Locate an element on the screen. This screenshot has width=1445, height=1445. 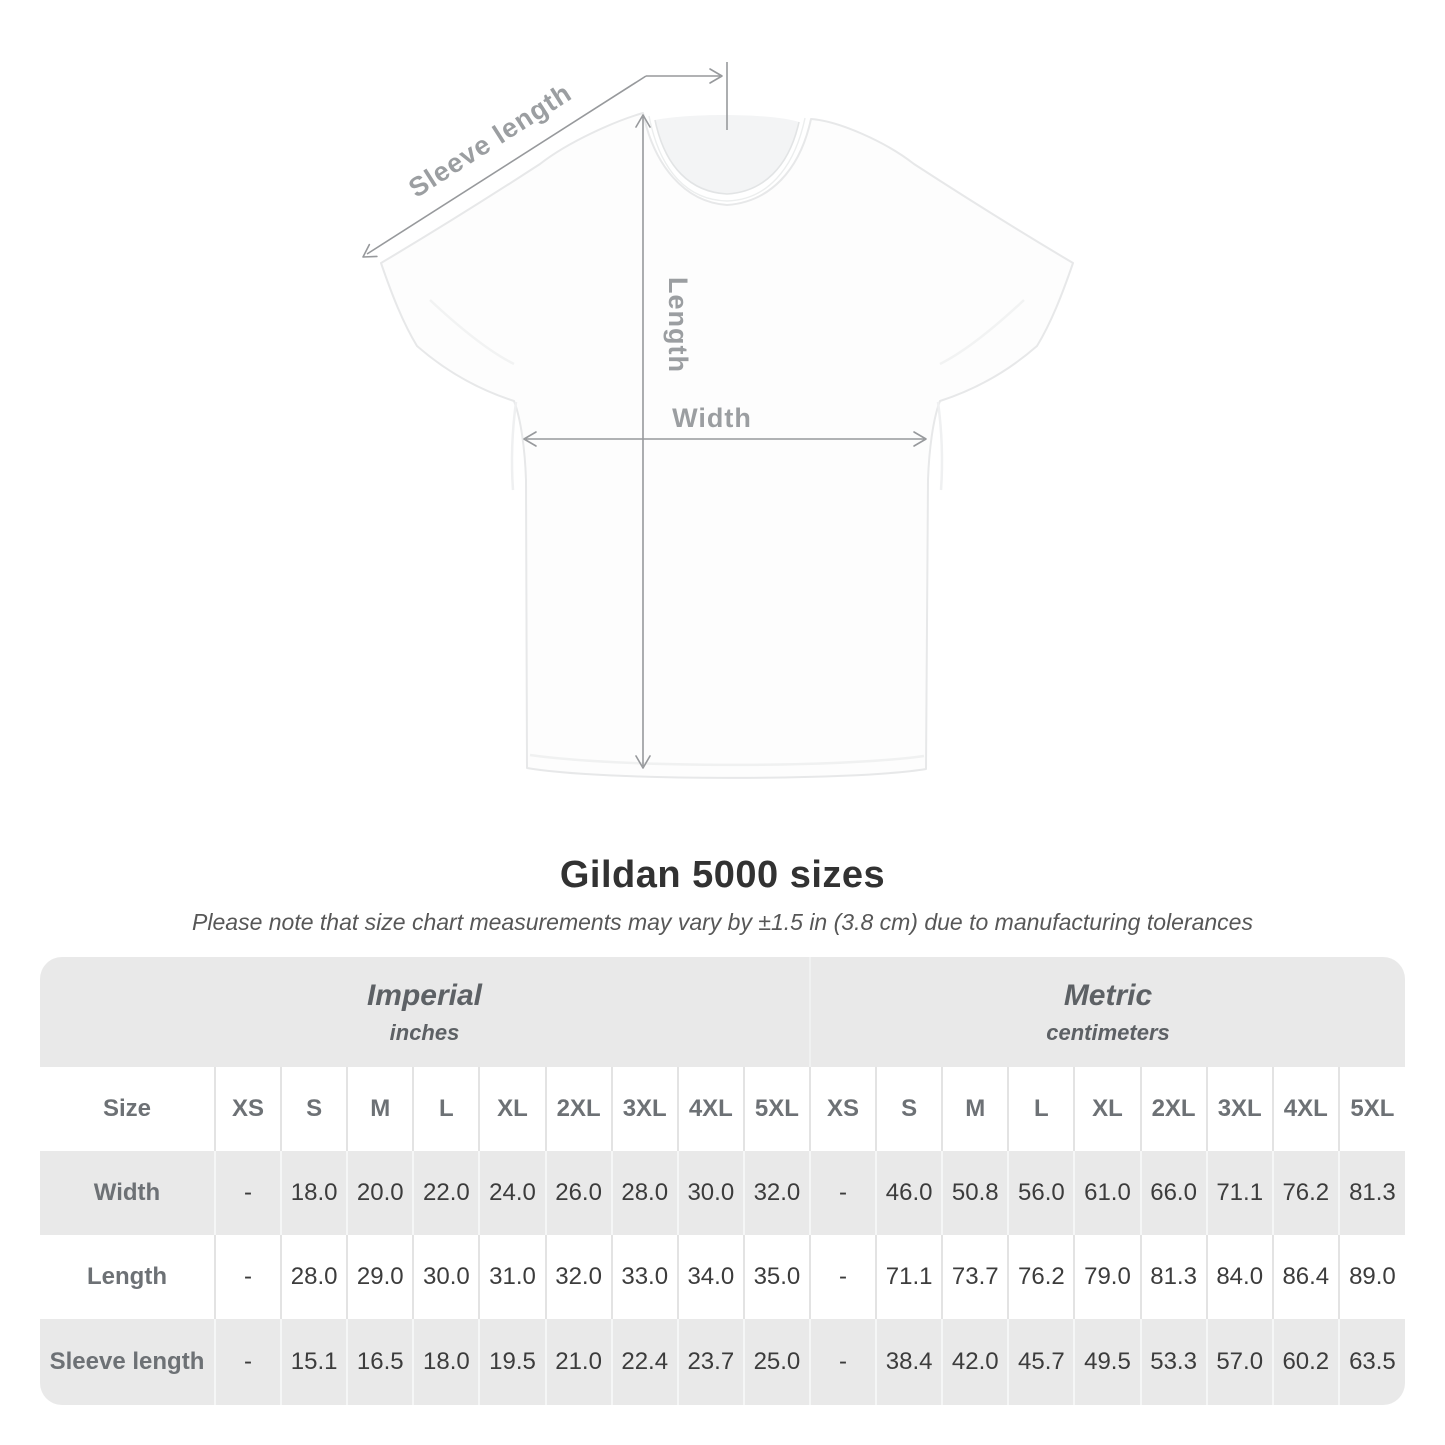
metric-header: Metric centimeters is located at coordinates (1106, 1012).